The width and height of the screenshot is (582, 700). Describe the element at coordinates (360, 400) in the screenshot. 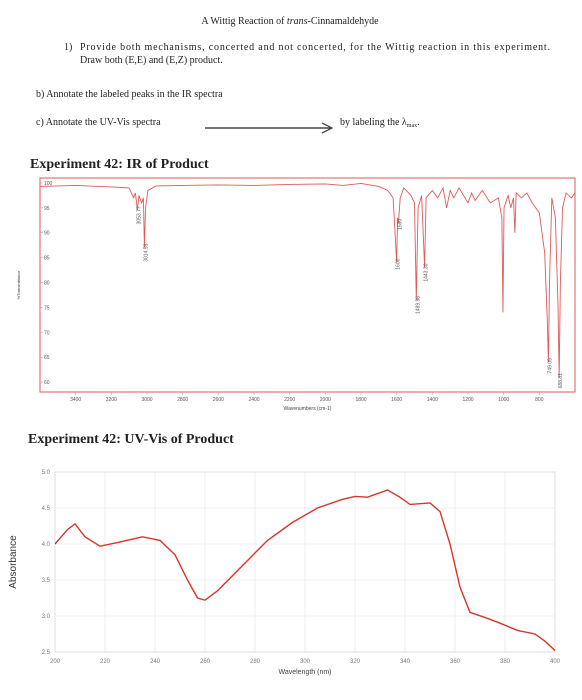

I see `x-tick-label: 1800` at that location.